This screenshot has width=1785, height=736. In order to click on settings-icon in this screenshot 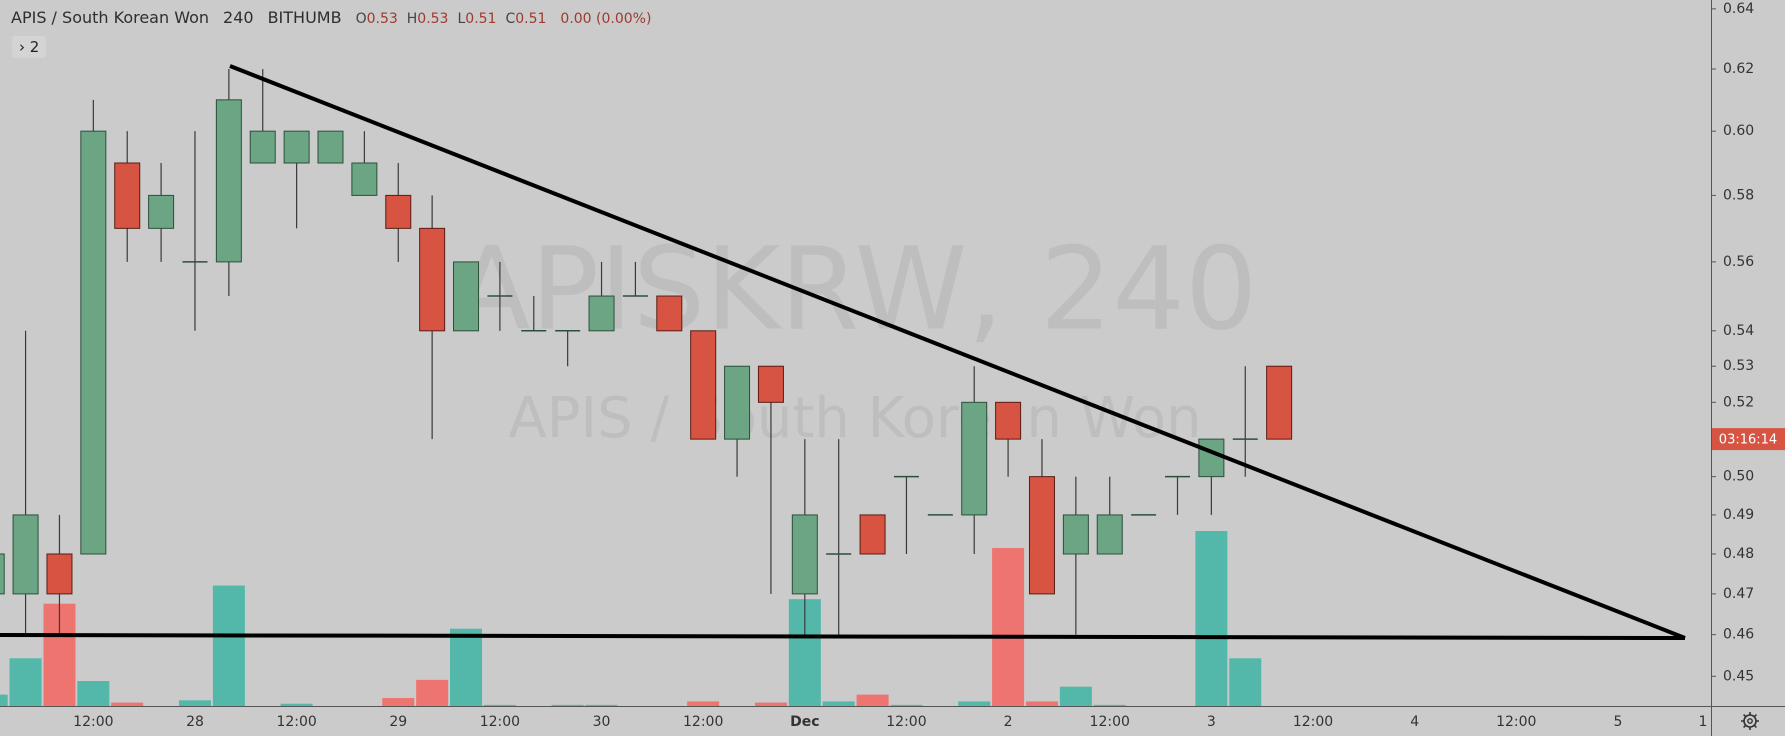, I will do `click(1750, 721)`.